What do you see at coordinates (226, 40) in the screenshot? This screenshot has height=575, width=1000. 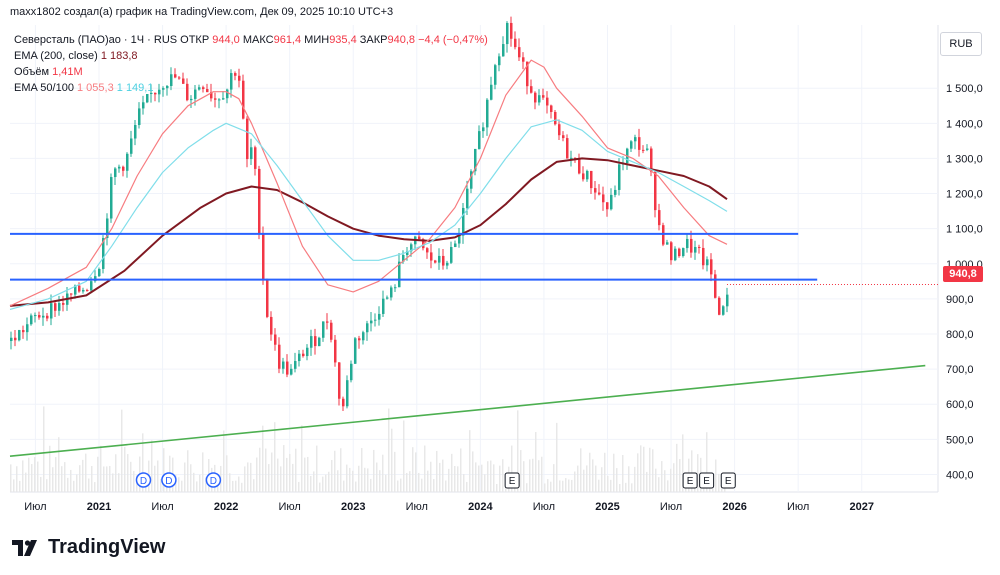 I see `open-value: 944,0` at bounding box center [226, 40].